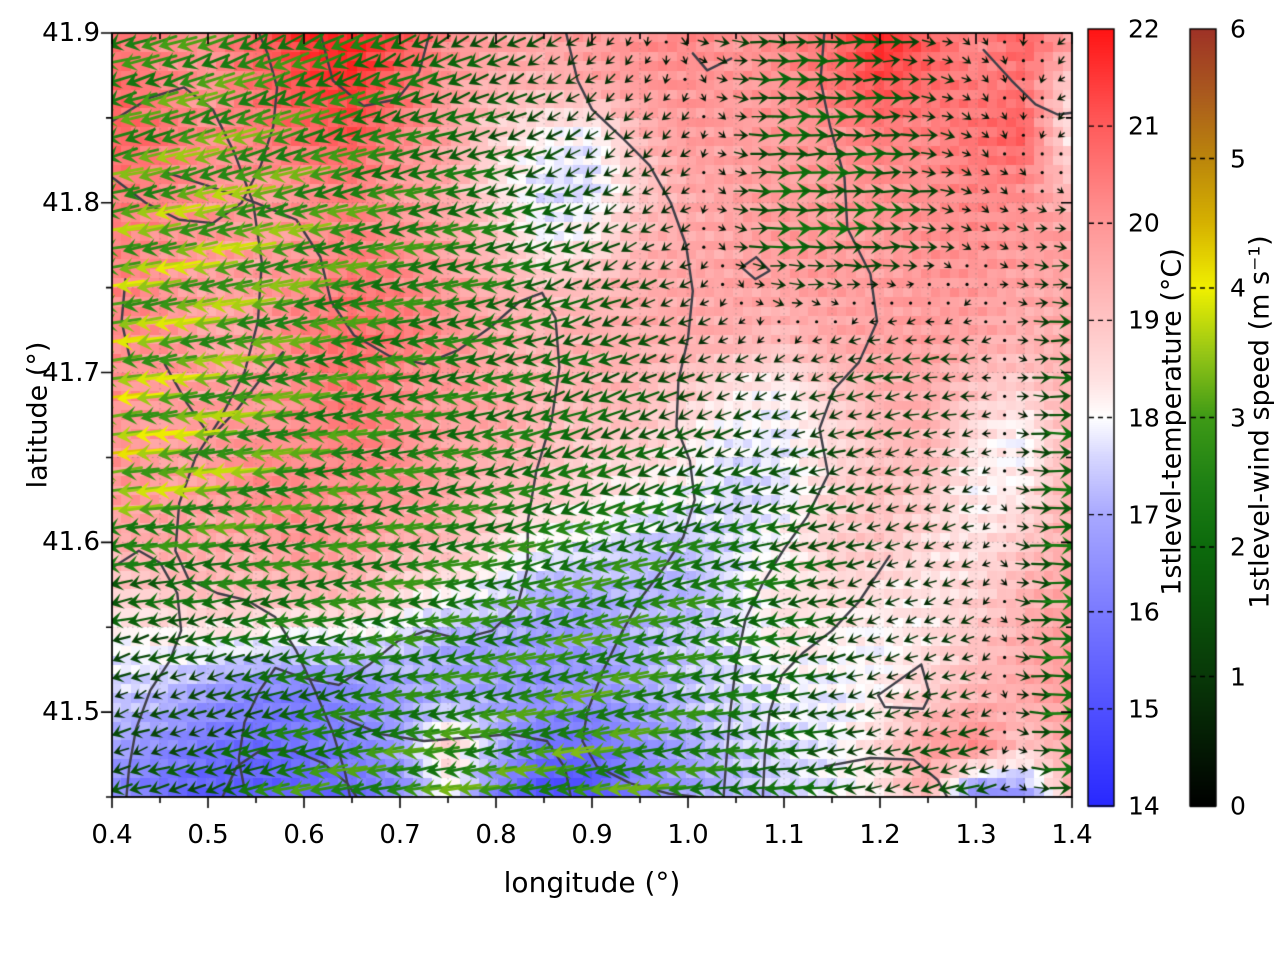  What do you see at coordinates (496, 835) in the screenshot?
I see `x-tick-label: 0.8` at bounding box center [496, 835].